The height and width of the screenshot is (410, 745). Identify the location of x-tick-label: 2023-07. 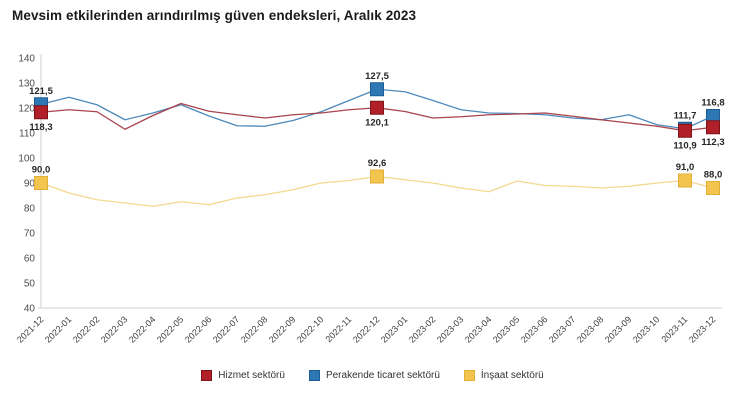
(562, 329).